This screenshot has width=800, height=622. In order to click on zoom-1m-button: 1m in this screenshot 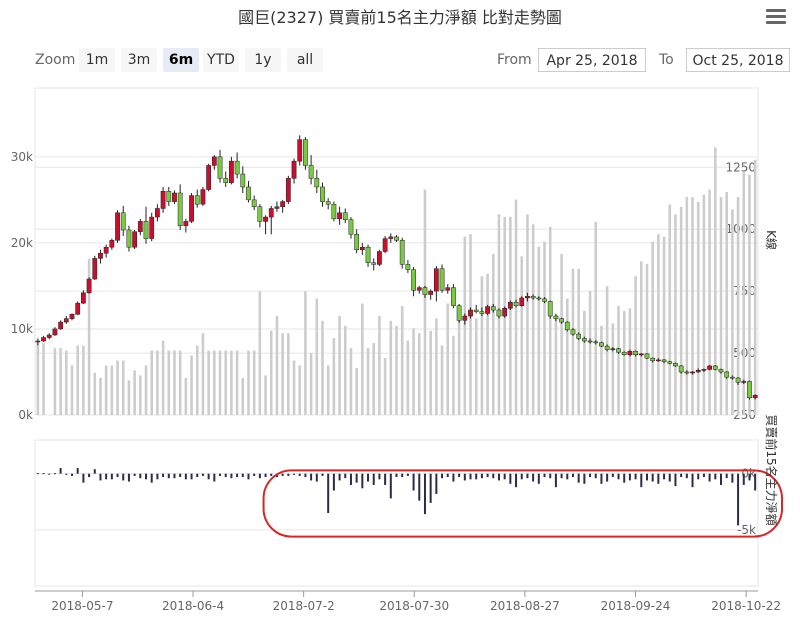, I will do `click(97, 60)`.